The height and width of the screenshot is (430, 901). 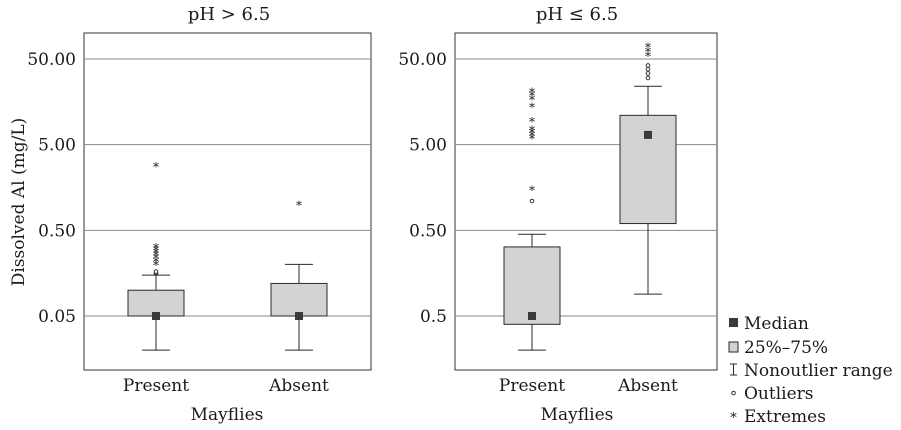 I want to click on y-axis-label: Dissolved Al (mg/L), so click(x=19, y=202).